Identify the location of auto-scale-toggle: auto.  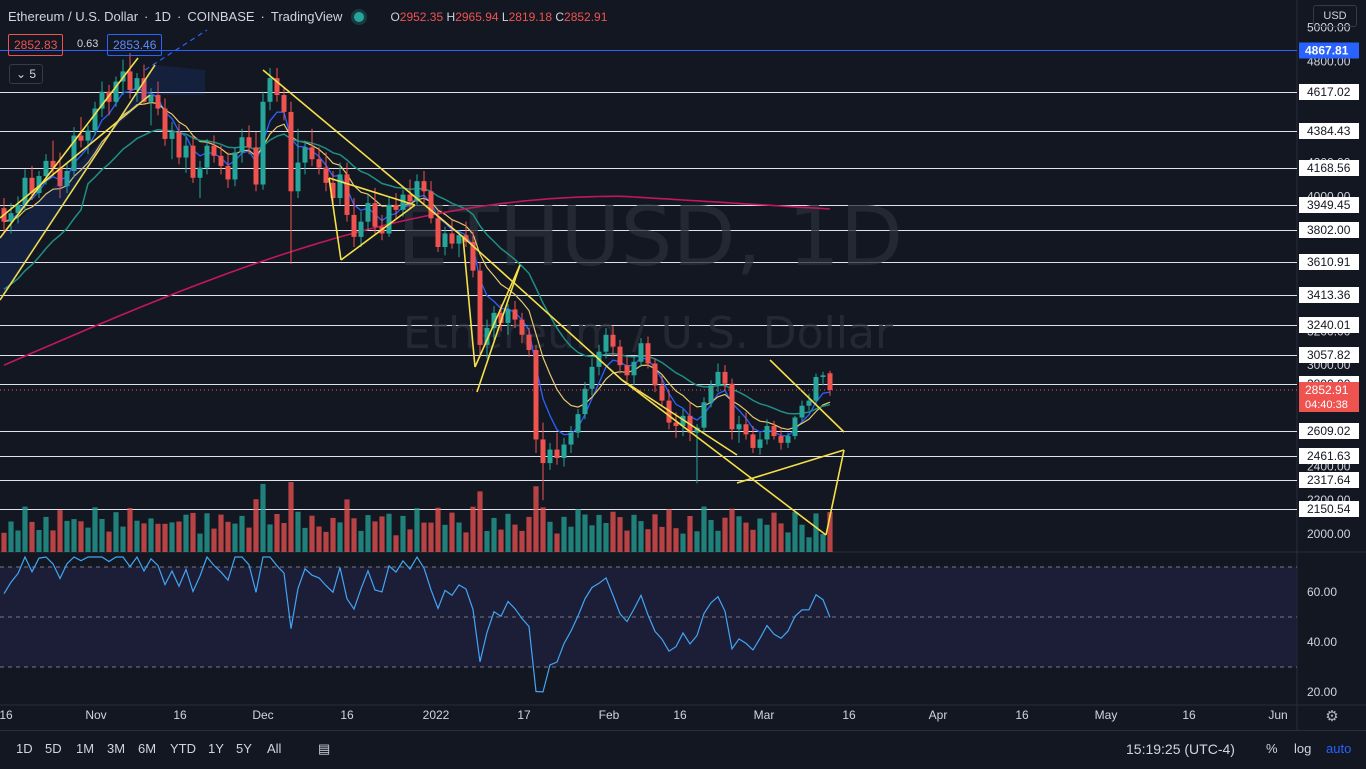
(1339, 748).